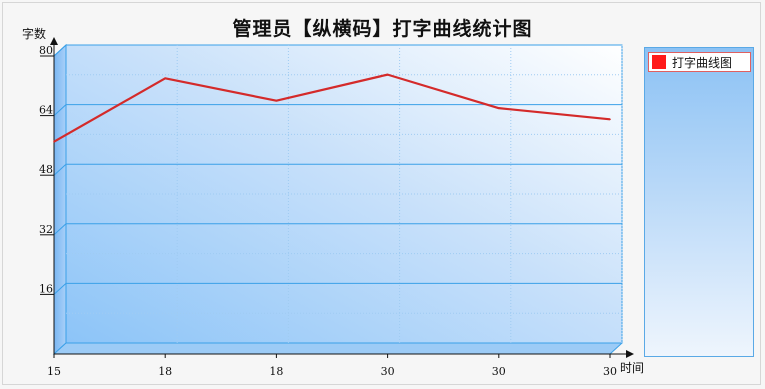 The width and height of the screenshot is (765, 389). What do you see at coordinates (46, 288) in the screenshot?
I see `y-tick-label: 16` at bounding box center [46, 288].